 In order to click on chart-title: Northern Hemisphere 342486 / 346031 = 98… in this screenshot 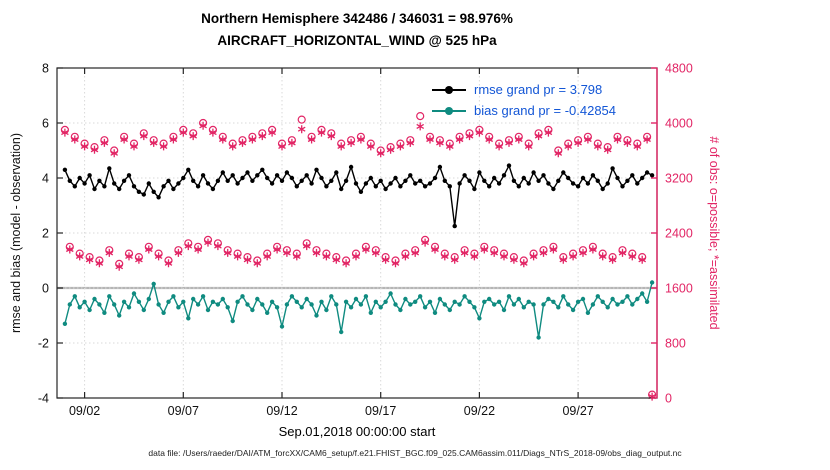, I will do `click(357, 29)`.